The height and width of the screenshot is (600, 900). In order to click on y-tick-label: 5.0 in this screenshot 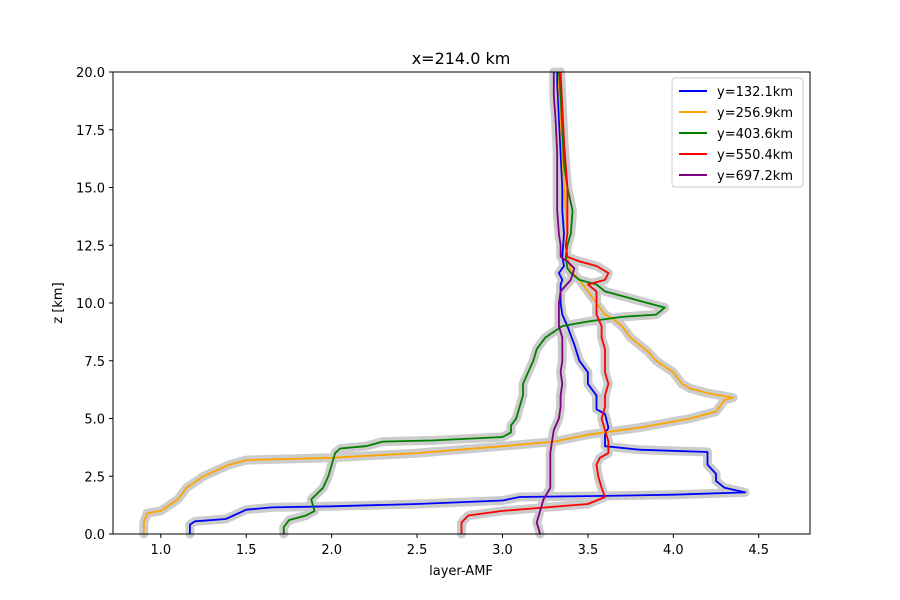, I will do `click(94, 420)`.